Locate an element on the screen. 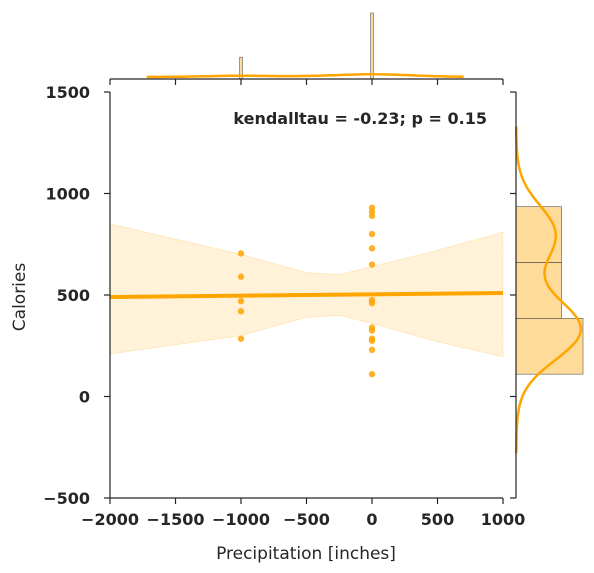 The width and height of the screenshot is (594, 573). right-marginal is located at coordinates (547, 295).